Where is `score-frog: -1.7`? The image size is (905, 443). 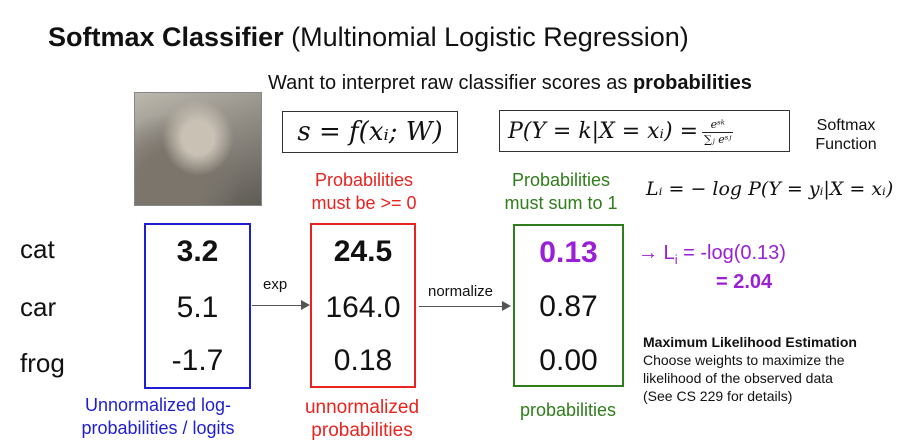 score-frog: -1.7 is located at coordinates (197, 360).